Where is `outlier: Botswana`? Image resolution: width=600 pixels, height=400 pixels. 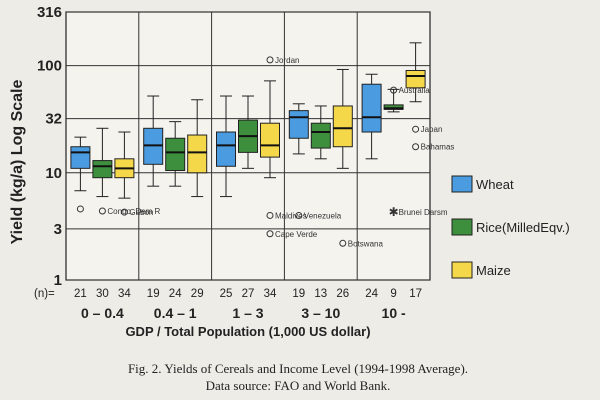
outlier: Botswana is located at coordinates (361, 243).